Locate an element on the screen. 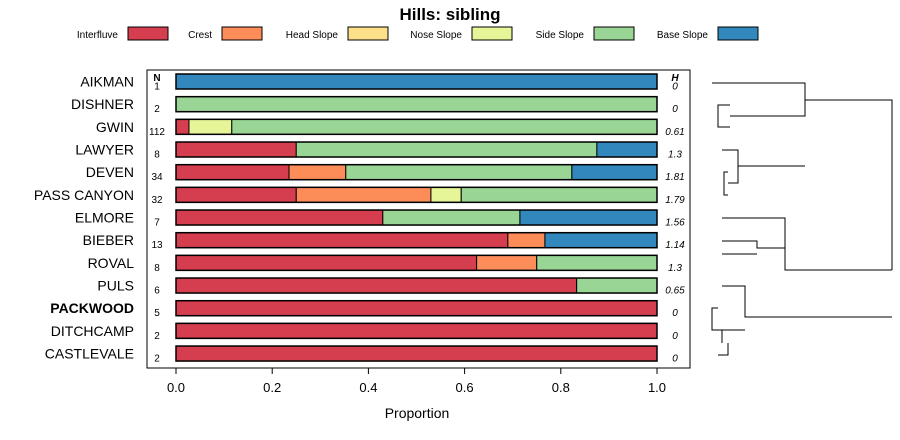 The width and height of the screenshot is (900, 440). n-value: 7 is located at coordinates (157, 223).